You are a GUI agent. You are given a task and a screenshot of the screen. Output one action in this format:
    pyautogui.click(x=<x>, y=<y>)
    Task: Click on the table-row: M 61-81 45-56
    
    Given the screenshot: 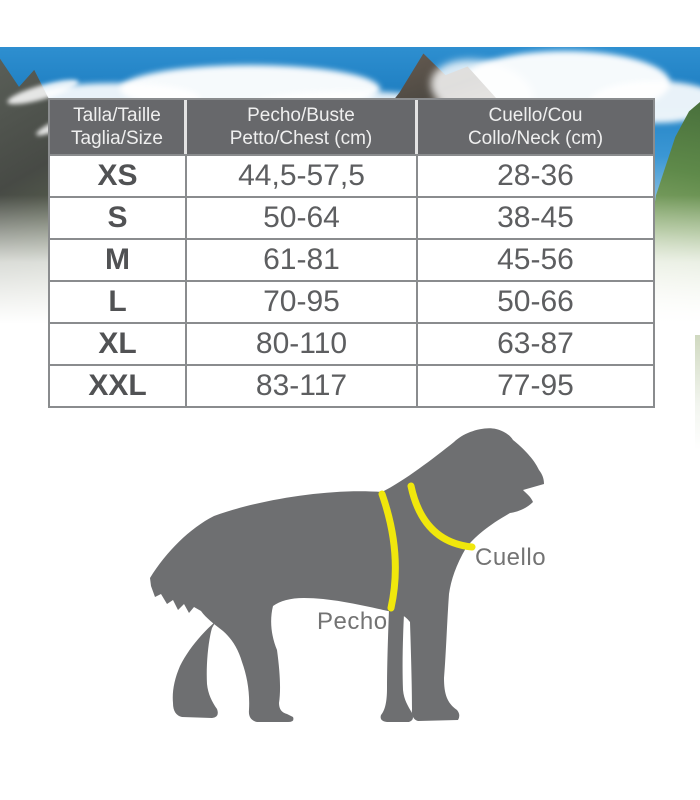 What is the action you would take?
    pyautogui.click(x=351, y=259)
    